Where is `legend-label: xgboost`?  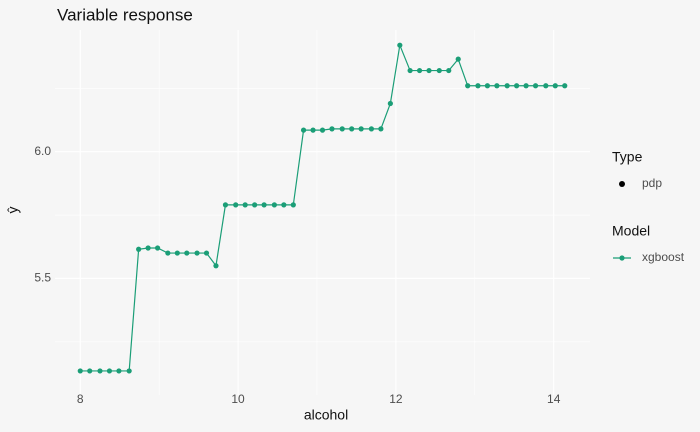 legend-label: xgboost is located at coordinates (663, 257).